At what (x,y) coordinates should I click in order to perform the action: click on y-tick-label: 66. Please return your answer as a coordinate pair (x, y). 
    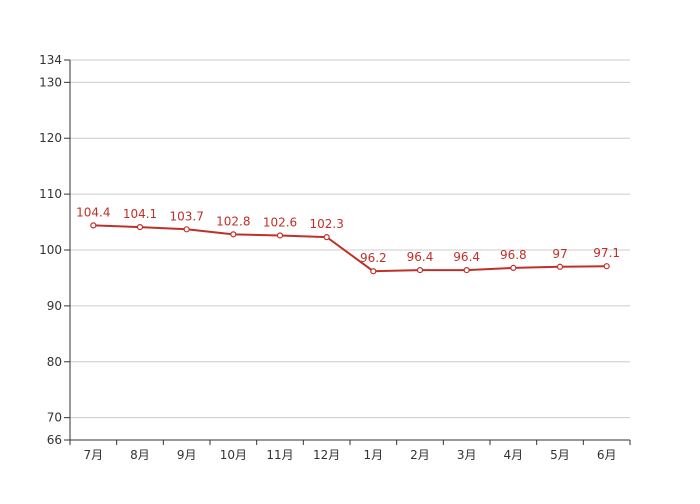
    Looking at the image, I should click on (54, 440).